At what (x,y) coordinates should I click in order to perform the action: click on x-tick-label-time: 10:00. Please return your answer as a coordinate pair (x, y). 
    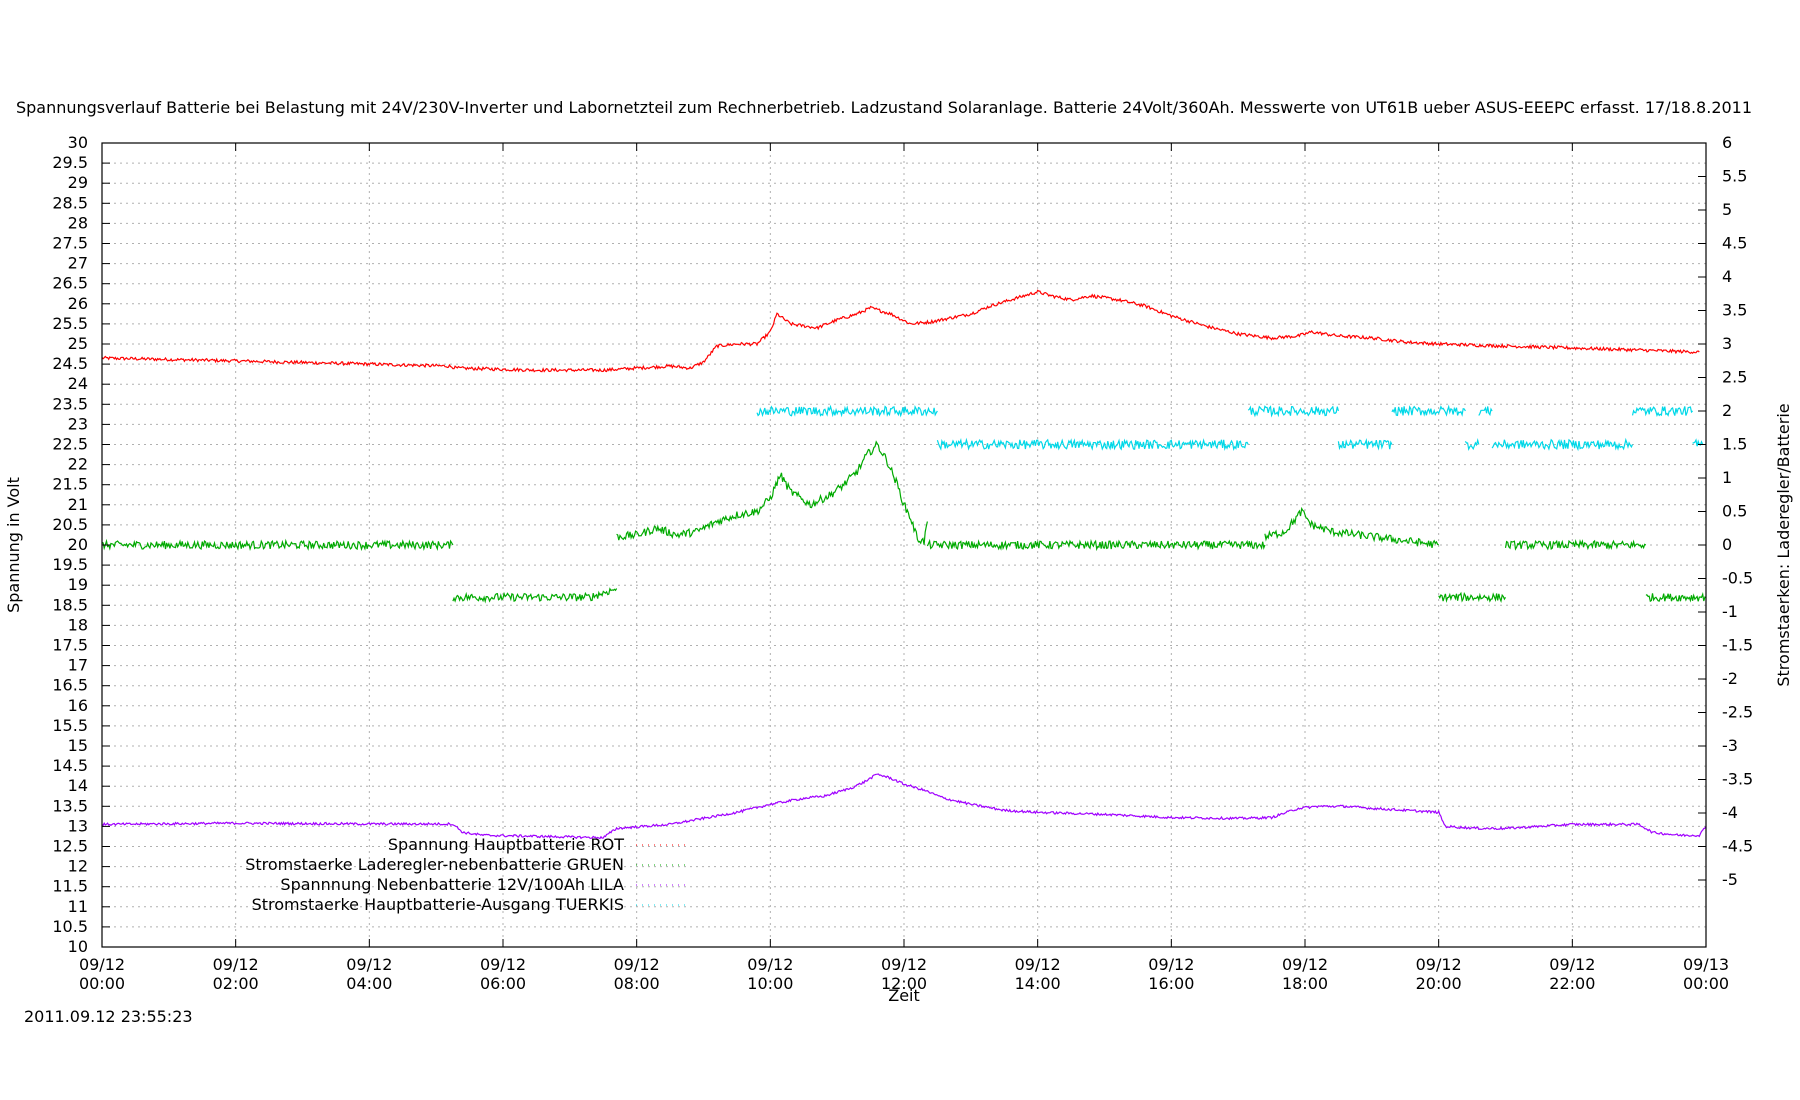
    Looking at the image, I should click on (770, 983).